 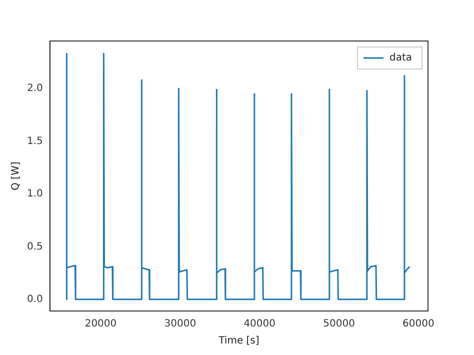 What do you see at coordinates (34, 88) in the screenshot?
I see `y-tick-label: 2.0` at bounding box center [34, 88].